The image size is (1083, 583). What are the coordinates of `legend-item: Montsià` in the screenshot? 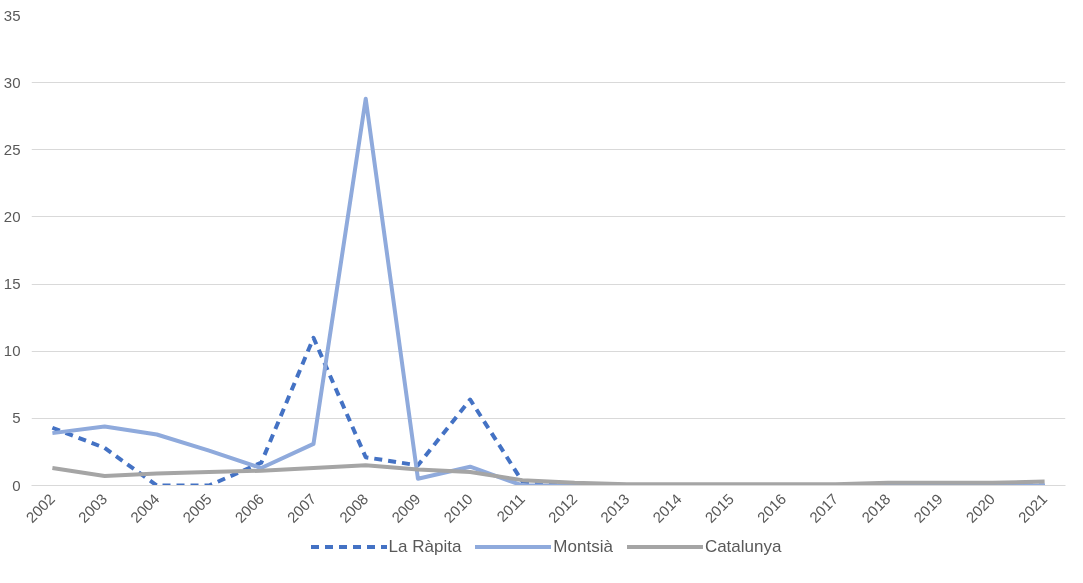 It's located at (543, 547).